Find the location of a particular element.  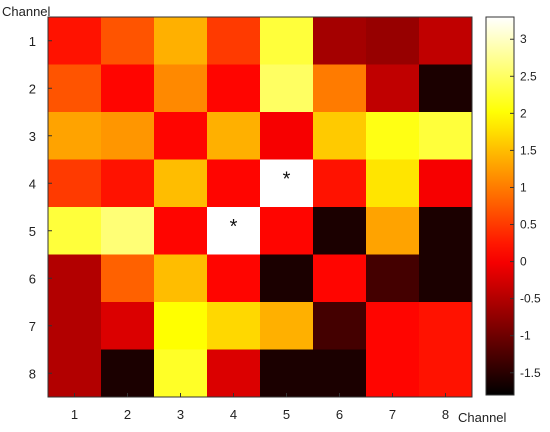

heatmap-cell-r3-c1 is located at coordinates (75, 136).